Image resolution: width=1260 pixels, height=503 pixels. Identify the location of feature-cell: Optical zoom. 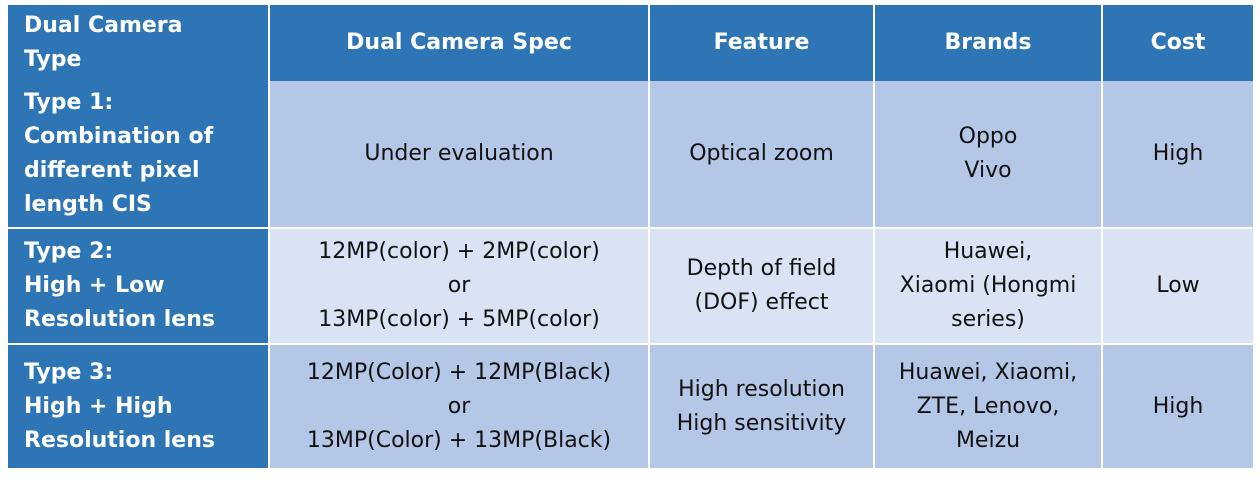
(762, 155).